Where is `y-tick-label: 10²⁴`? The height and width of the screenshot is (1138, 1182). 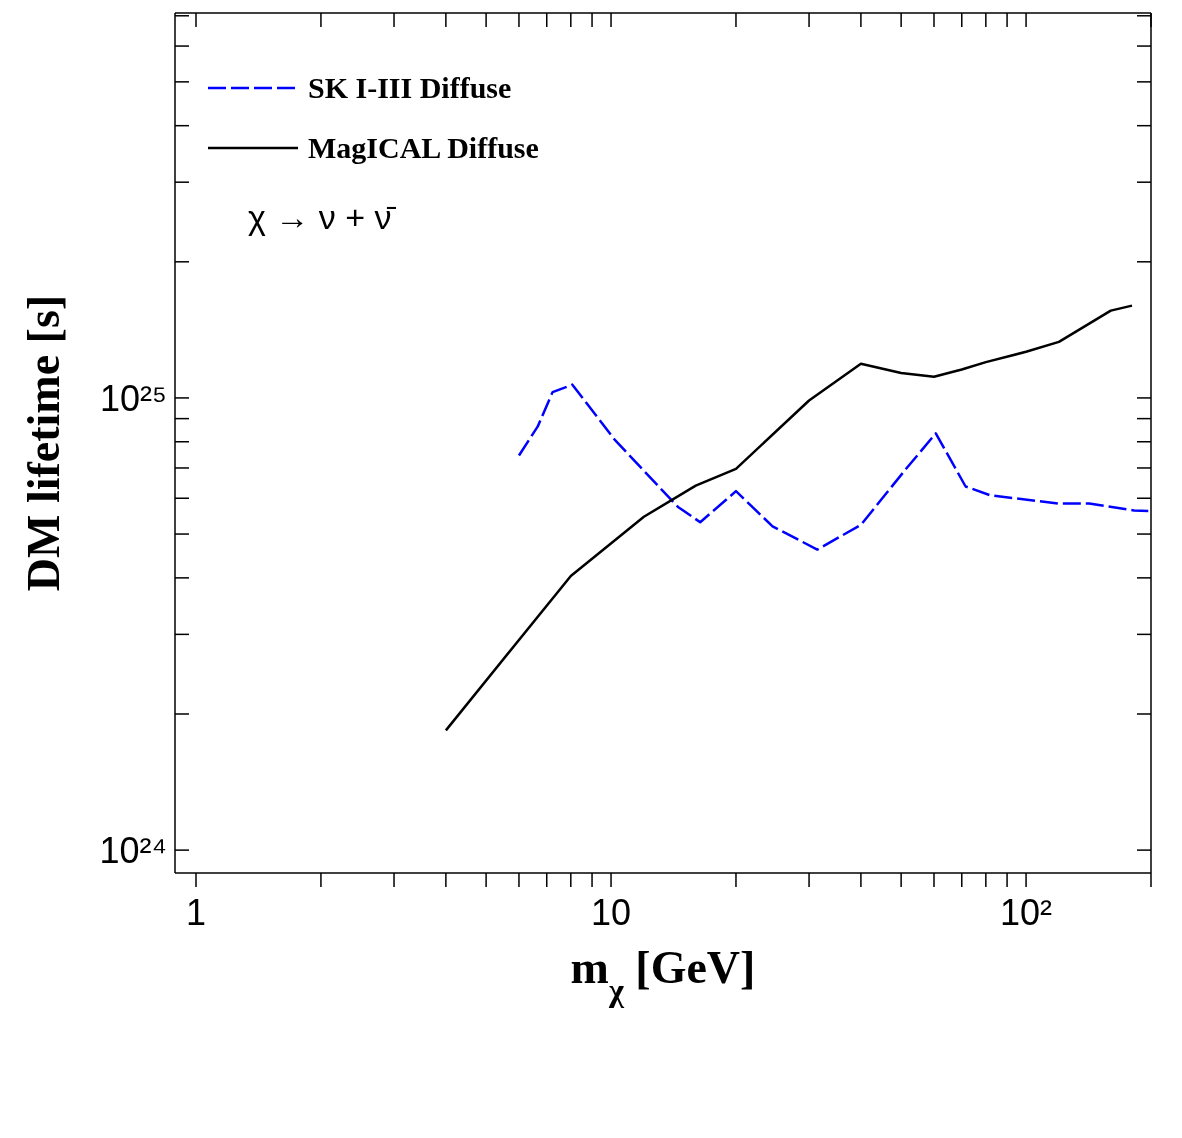 y-tick-label: 10²⁴ is located at coordinates (133, 850).